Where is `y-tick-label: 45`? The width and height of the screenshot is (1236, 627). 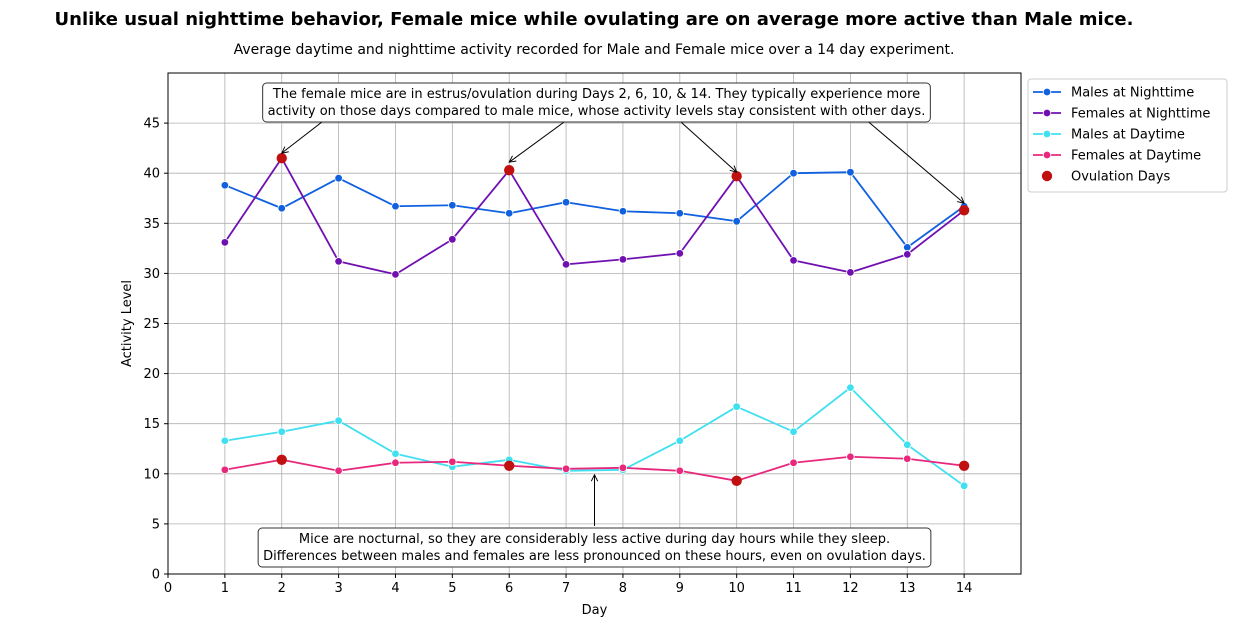 y-tick-label: 45 is located at coordinates (151, 124).